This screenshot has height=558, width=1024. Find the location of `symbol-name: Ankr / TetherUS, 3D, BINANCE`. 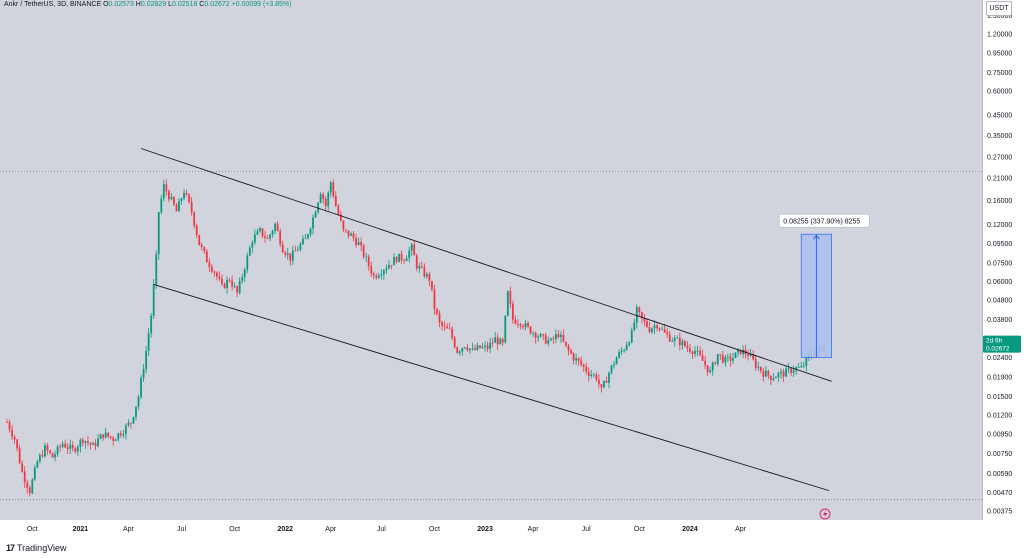

symbol-name: Ankr / TetherUS, 3D, BINANCE is located at coordinates (53, 4).